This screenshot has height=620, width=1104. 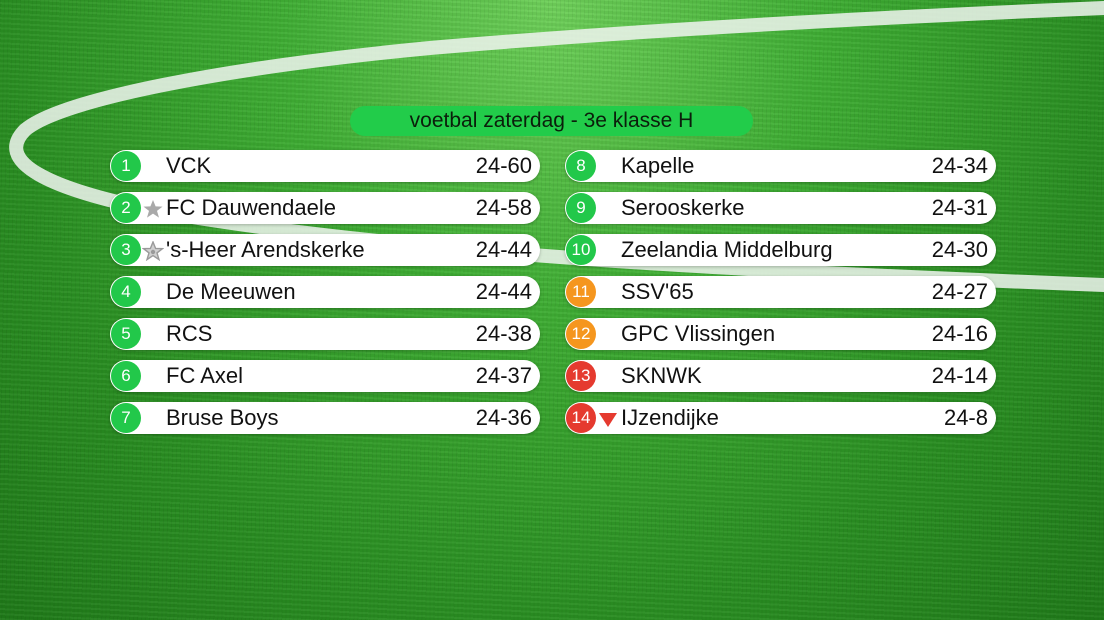 What do you see at coordinates (126, 376) in the screenshot?
I see `rank-badge: 6` at bounding box center [126, 376].